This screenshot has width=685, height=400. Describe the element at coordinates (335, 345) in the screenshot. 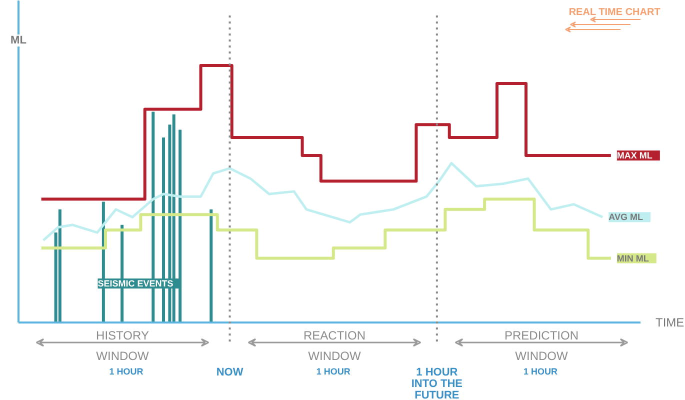

I see `text: REACTION WINDOW` at that location.